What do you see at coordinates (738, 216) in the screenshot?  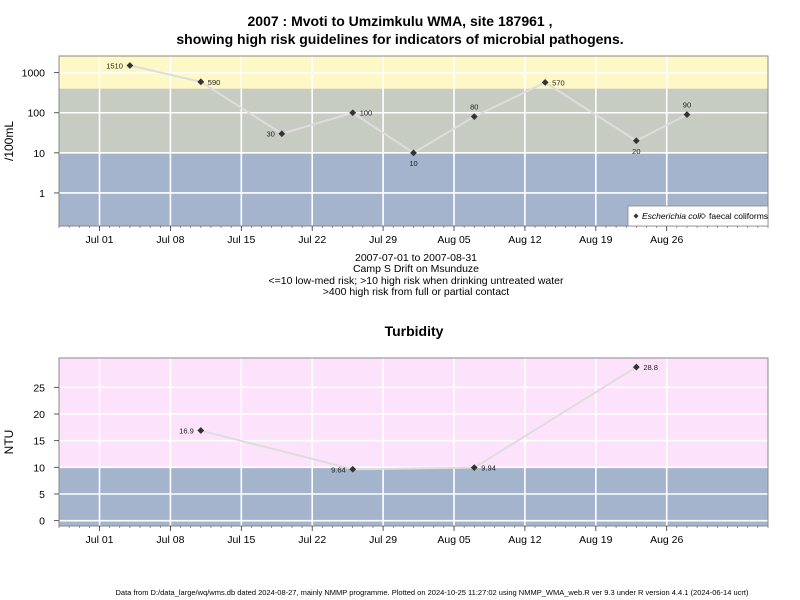 I see `legend-label-faecal: faecal coliforms` at bounding box center [738, 216].